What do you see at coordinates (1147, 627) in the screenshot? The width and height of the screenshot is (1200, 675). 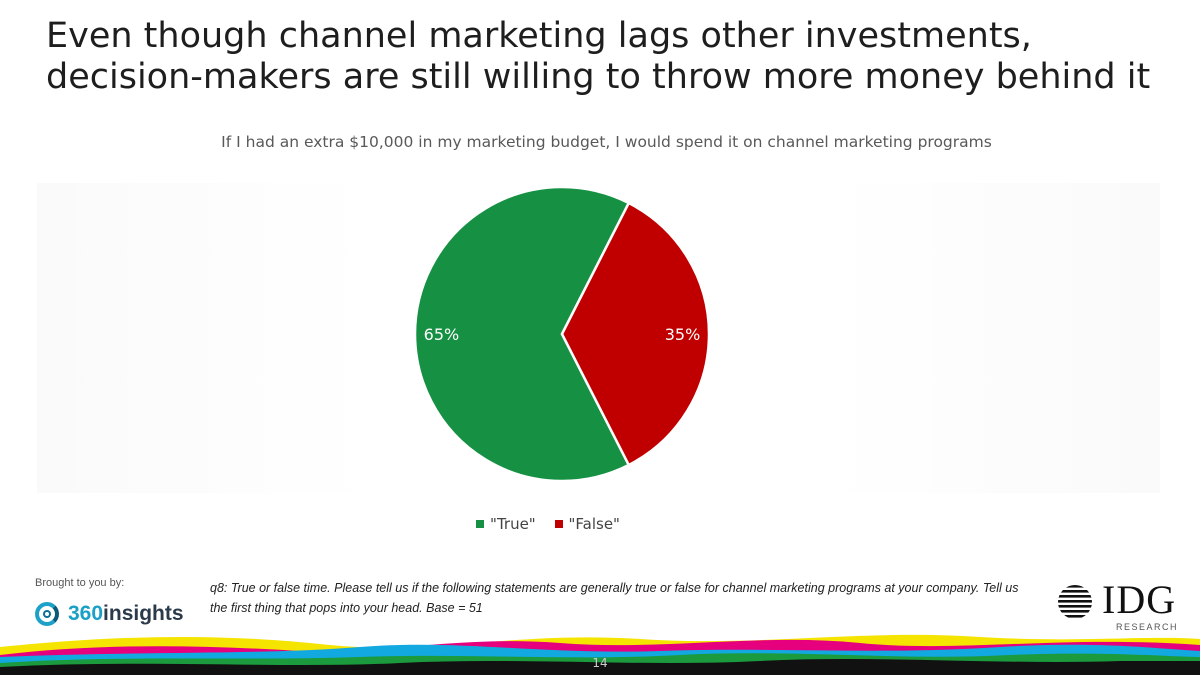 I see `publisher-logo-subtext: RESEARCH` at bounding box center [1147, 627].